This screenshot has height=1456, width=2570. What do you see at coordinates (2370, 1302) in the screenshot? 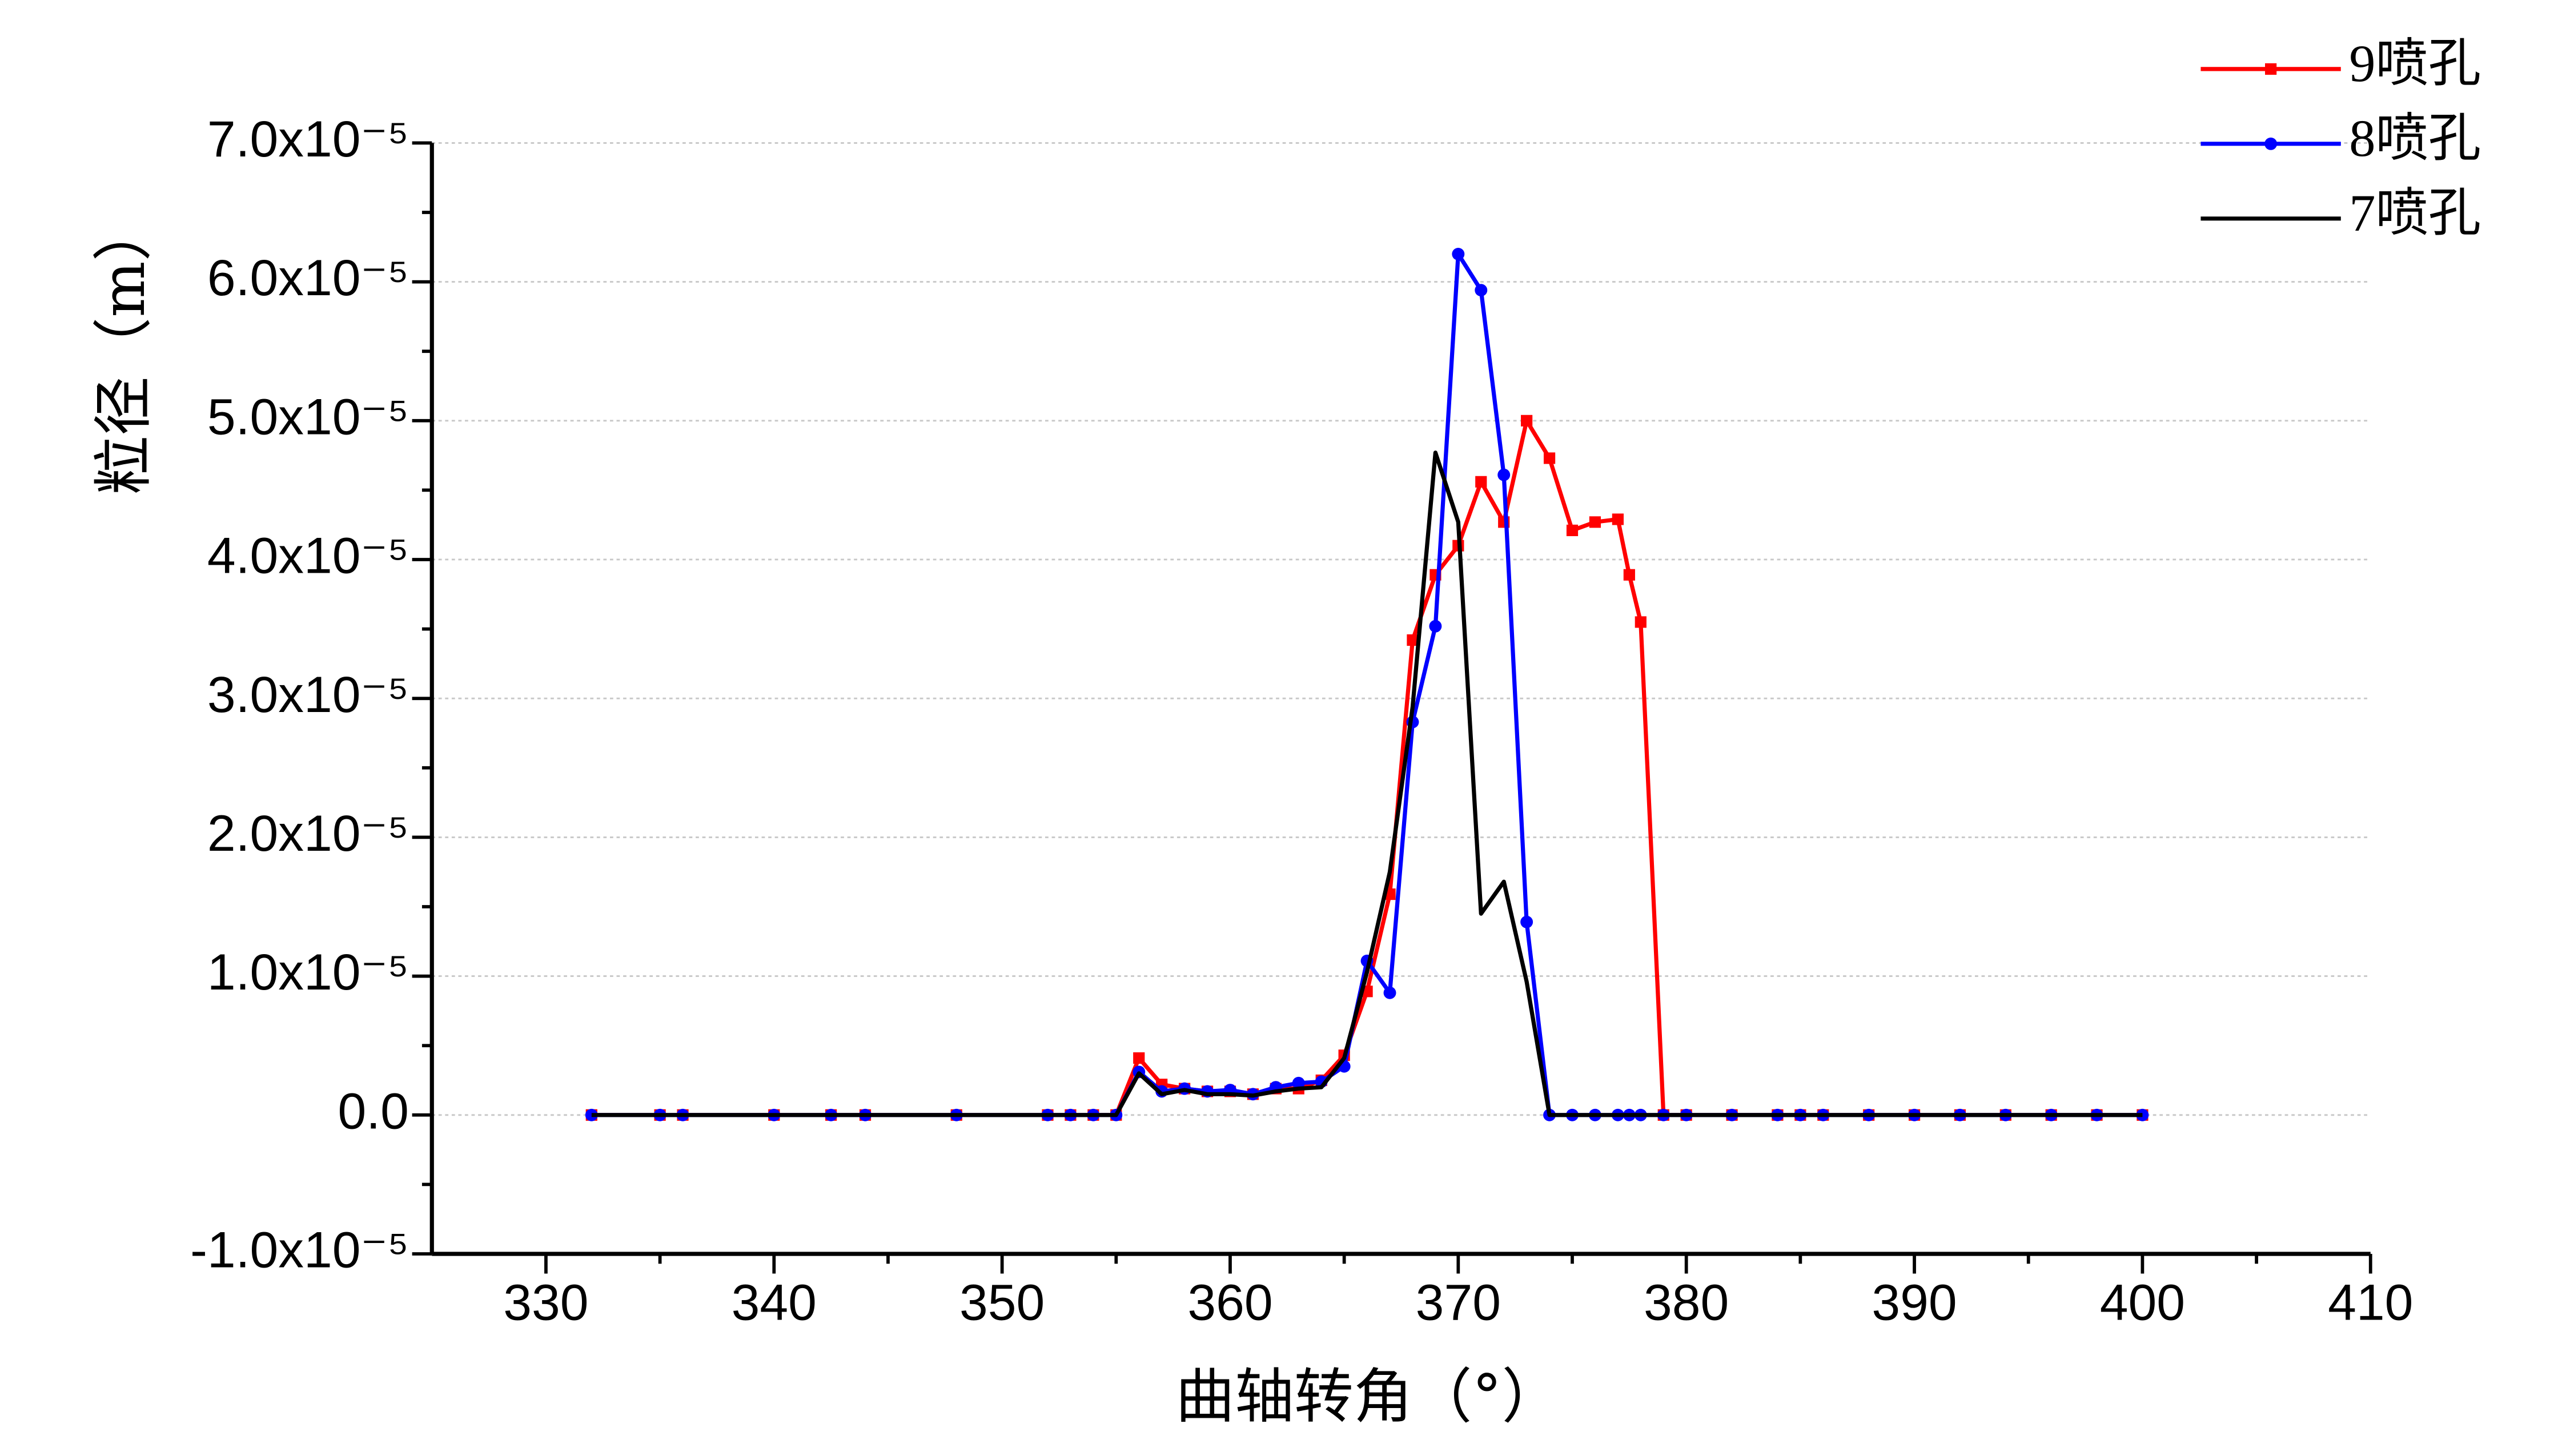
I see `x-tick-label: 410` at bounding box center [2370, 1302].